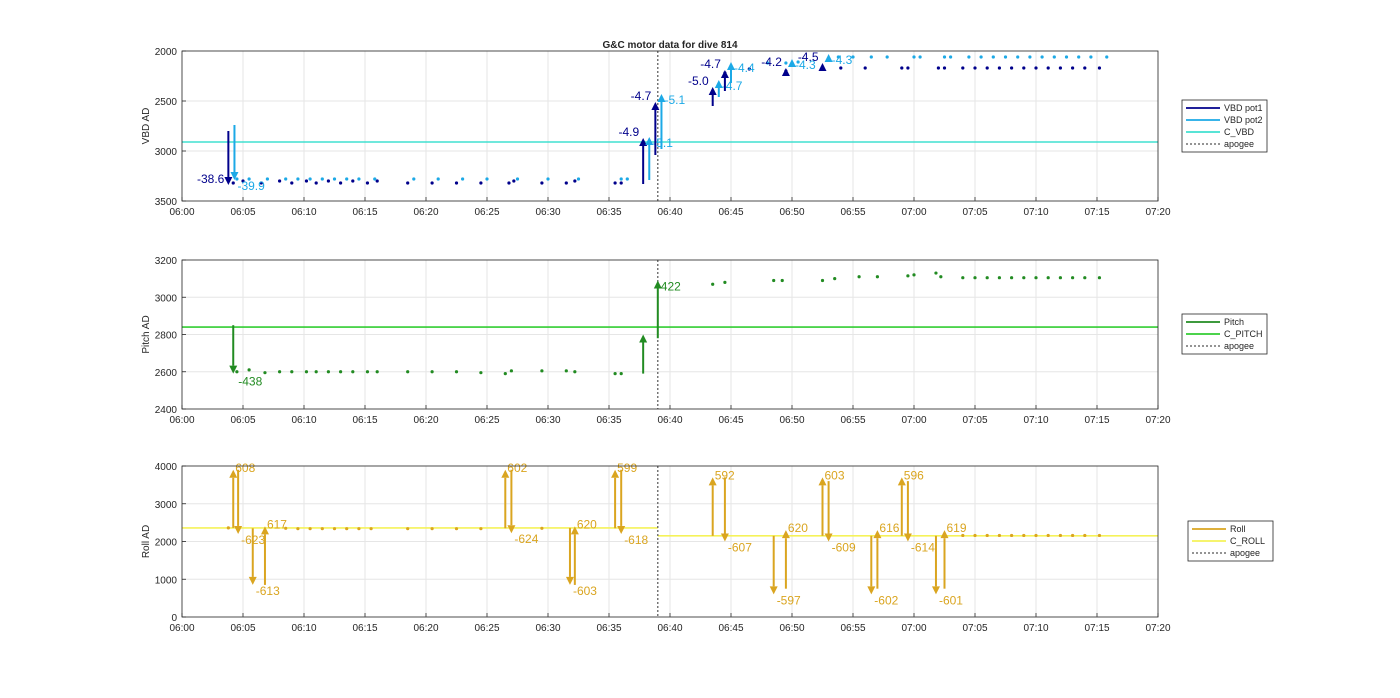 The height and width of the screenshot is (698, 1400). Describe the element at coordinates (587, 524) in the screenshot. I see `move-label: 620` at that location.